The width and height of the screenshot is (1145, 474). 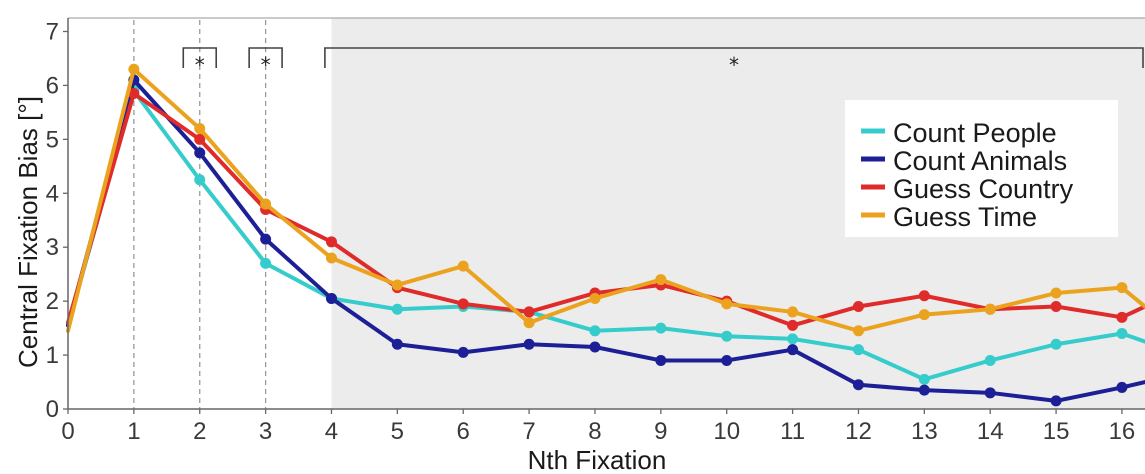 I want to click on x-tick-label: 10, so click(x=726, y=431).